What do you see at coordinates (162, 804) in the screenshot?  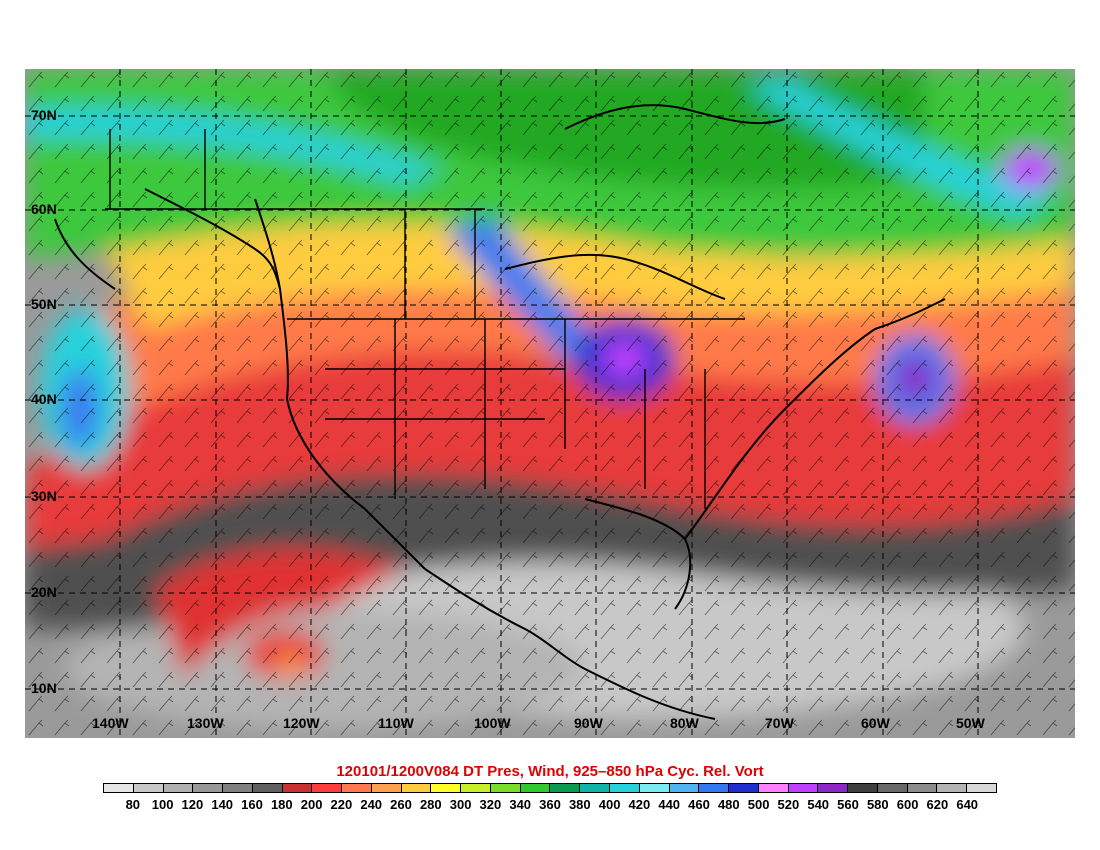 I see `colorbar-label: 100` at bounding box center [162, 804].